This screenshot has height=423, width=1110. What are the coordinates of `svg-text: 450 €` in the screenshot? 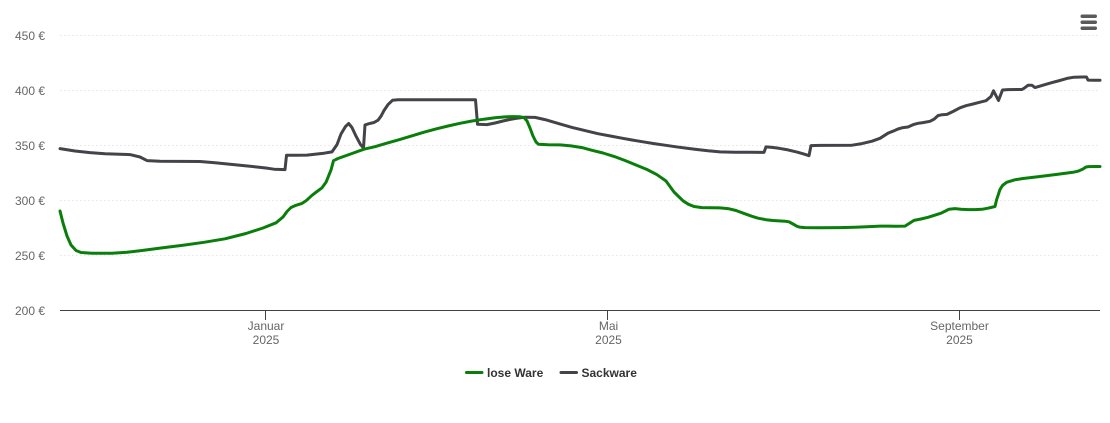 It's located at (30, 36).